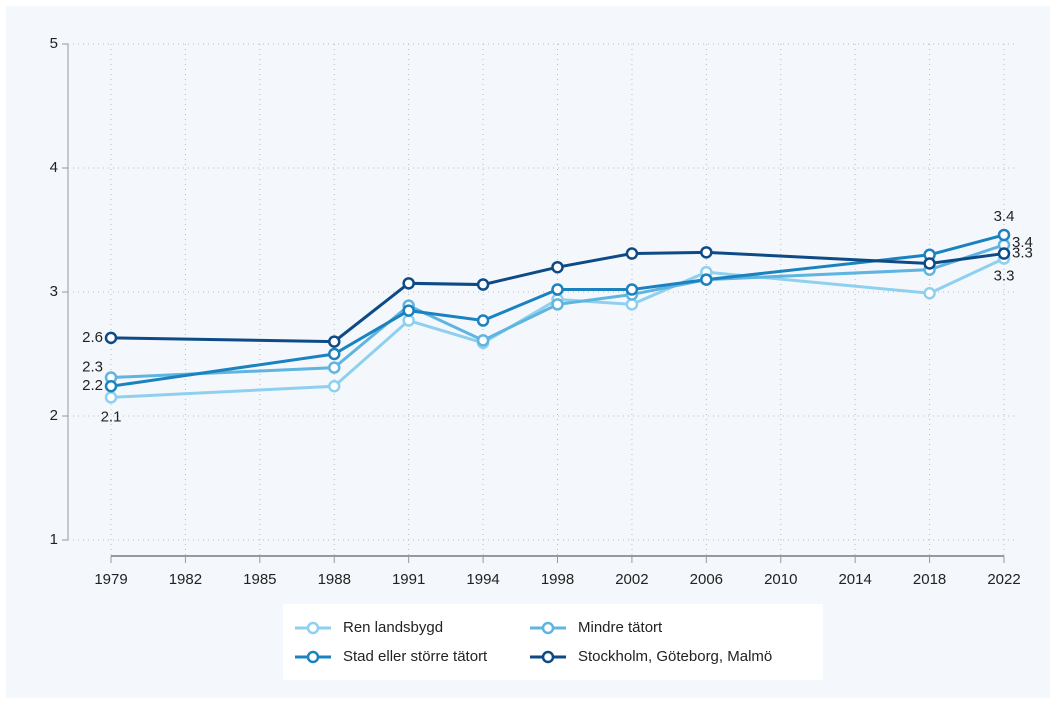 The width and height of the screenshot is (1056, 704). Describe the element at coordinates (92, 367) in the screenshot. I see `data-label: 2.3` at that location.